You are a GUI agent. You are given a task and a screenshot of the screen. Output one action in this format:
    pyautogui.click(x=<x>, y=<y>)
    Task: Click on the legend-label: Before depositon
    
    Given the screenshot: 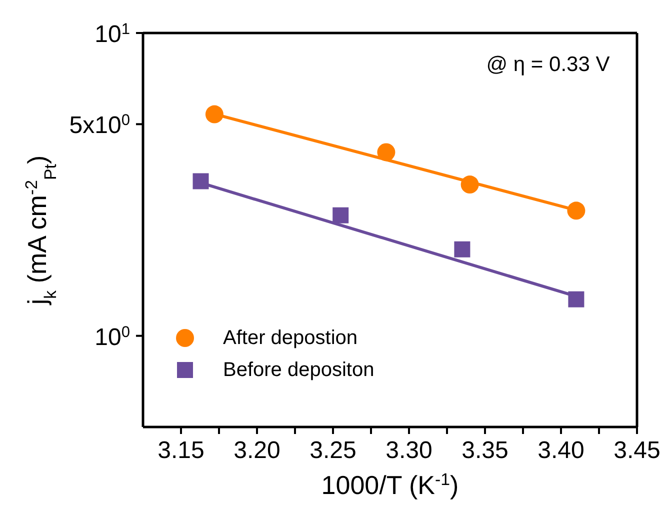 What is the action you would take?
    pyautogui.click(x=298, y=370)
    